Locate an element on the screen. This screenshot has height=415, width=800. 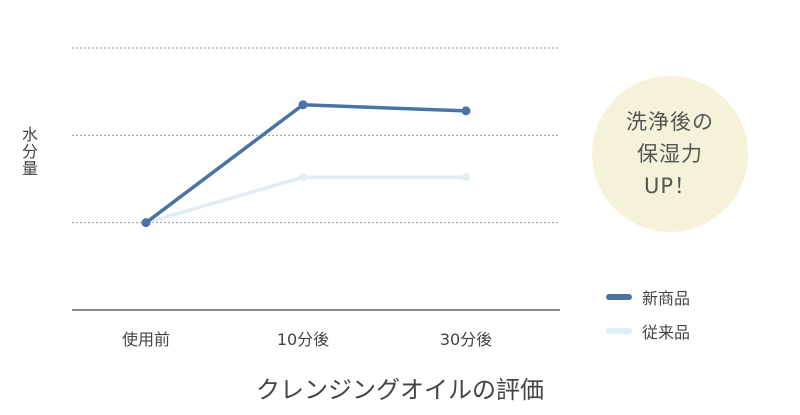
legend-label-conventional-product: 従来品 is located at coordinates (666, 332).